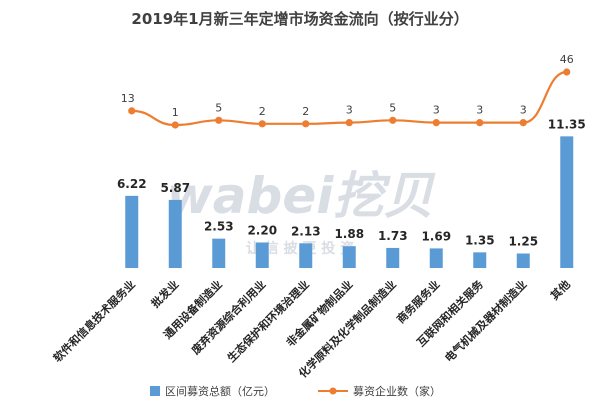  What do you see at coordinates (302, 196) in the screenshot?
I see `watermark: wabei挖贝` at bounding box center [302, 196].